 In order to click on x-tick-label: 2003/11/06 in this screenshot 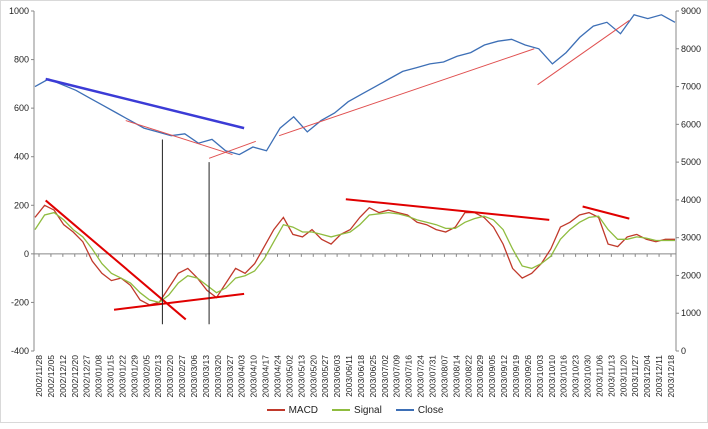, I will do `click(599, 376)`.